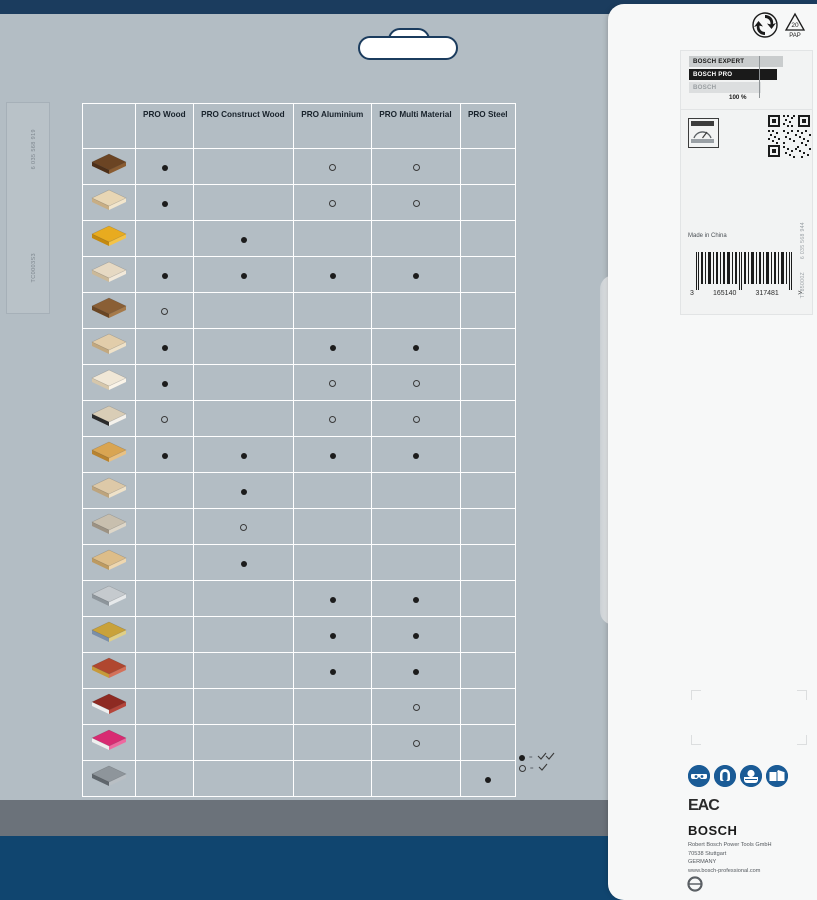 The height and width of the screenshot is (900, 817). What do you see at coordinates (724, 870) in the screenshot?
I see `address-line-website: www.bosch-professional.com` at bounding box center [724, 870].